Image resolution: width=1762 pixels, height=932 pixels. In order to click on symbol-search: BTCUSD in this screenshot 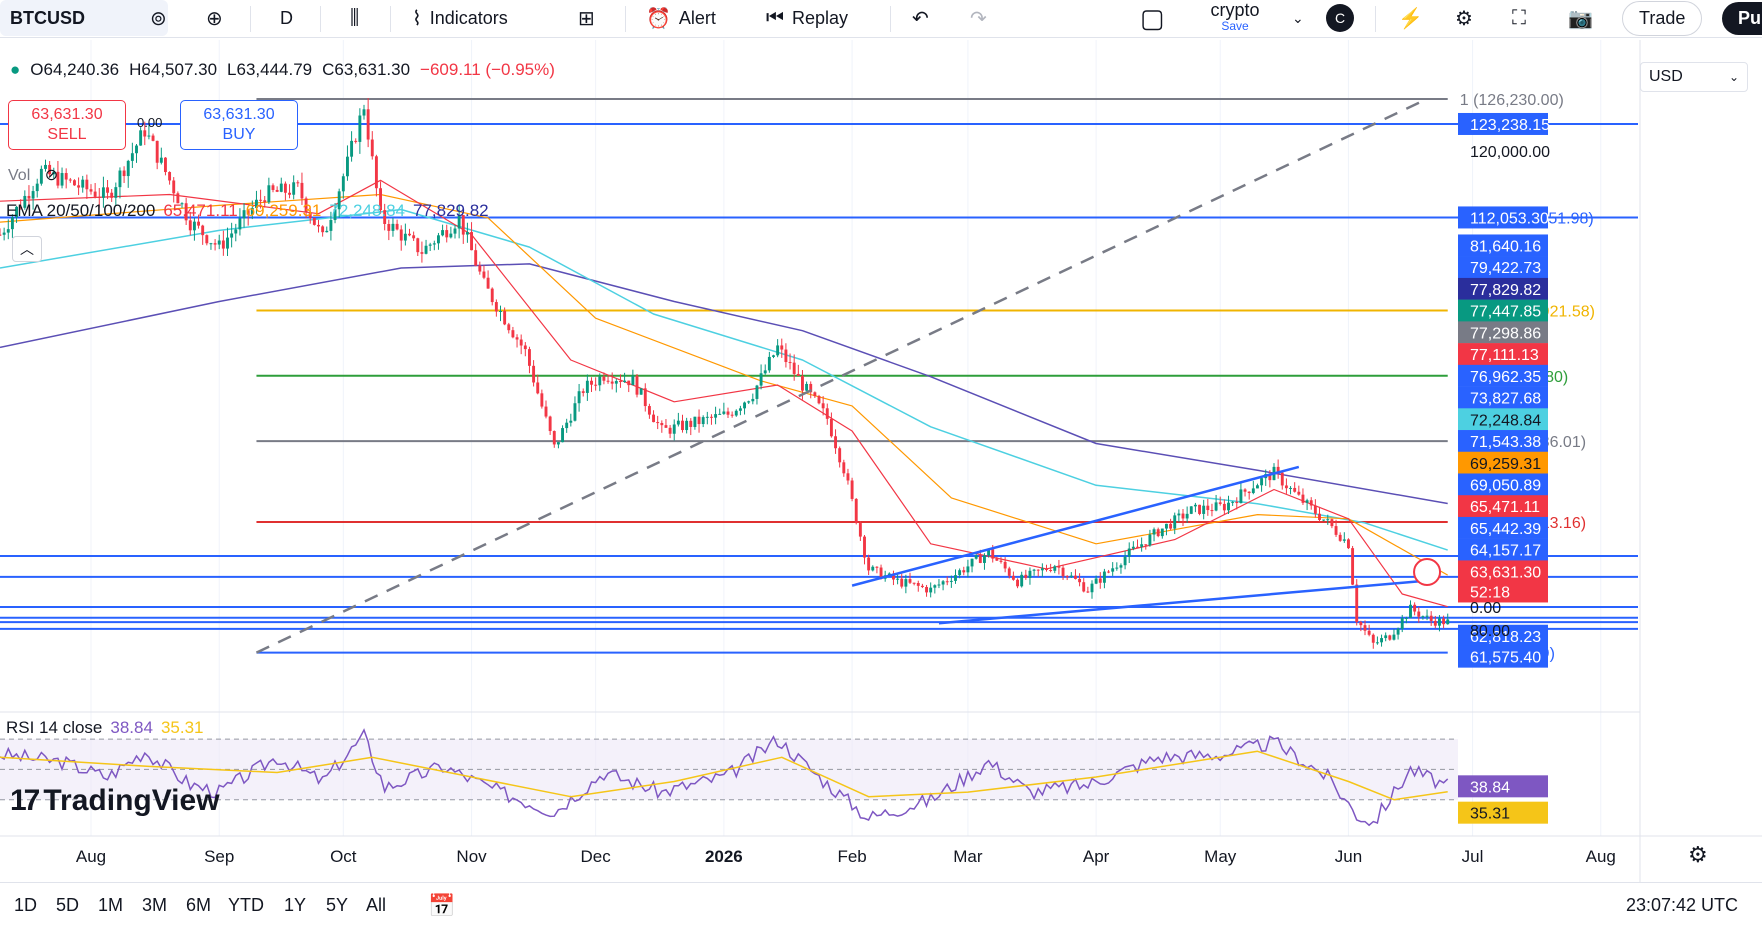, I will do `click(84, 18)`.